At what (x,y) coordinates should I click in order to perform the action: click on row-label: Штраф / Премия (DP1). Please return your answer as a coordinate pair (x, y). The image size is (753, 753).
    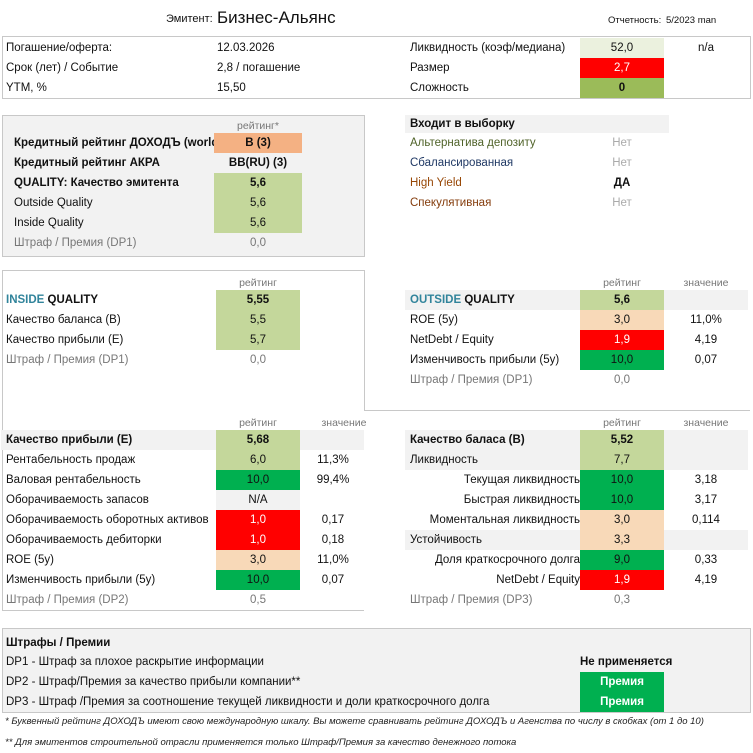
    Looking at the image, I should click on (471, 380).